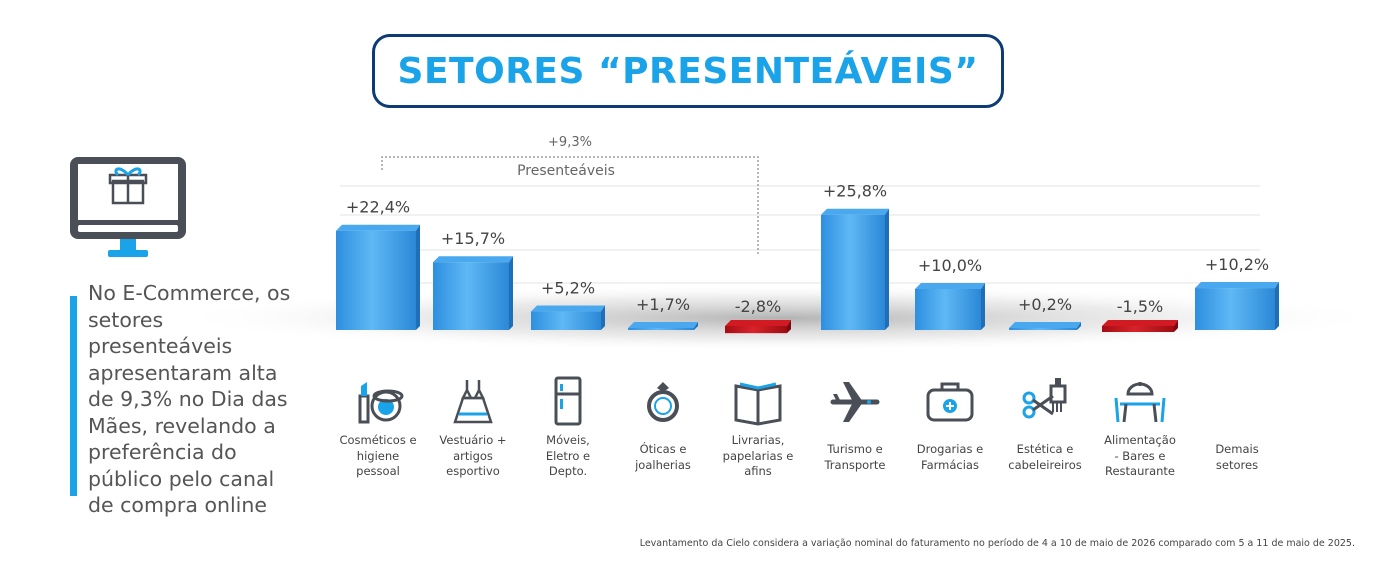  I want to click on page-title: SETORES “PRESENTEÁVEIS”, so click(688, 71).